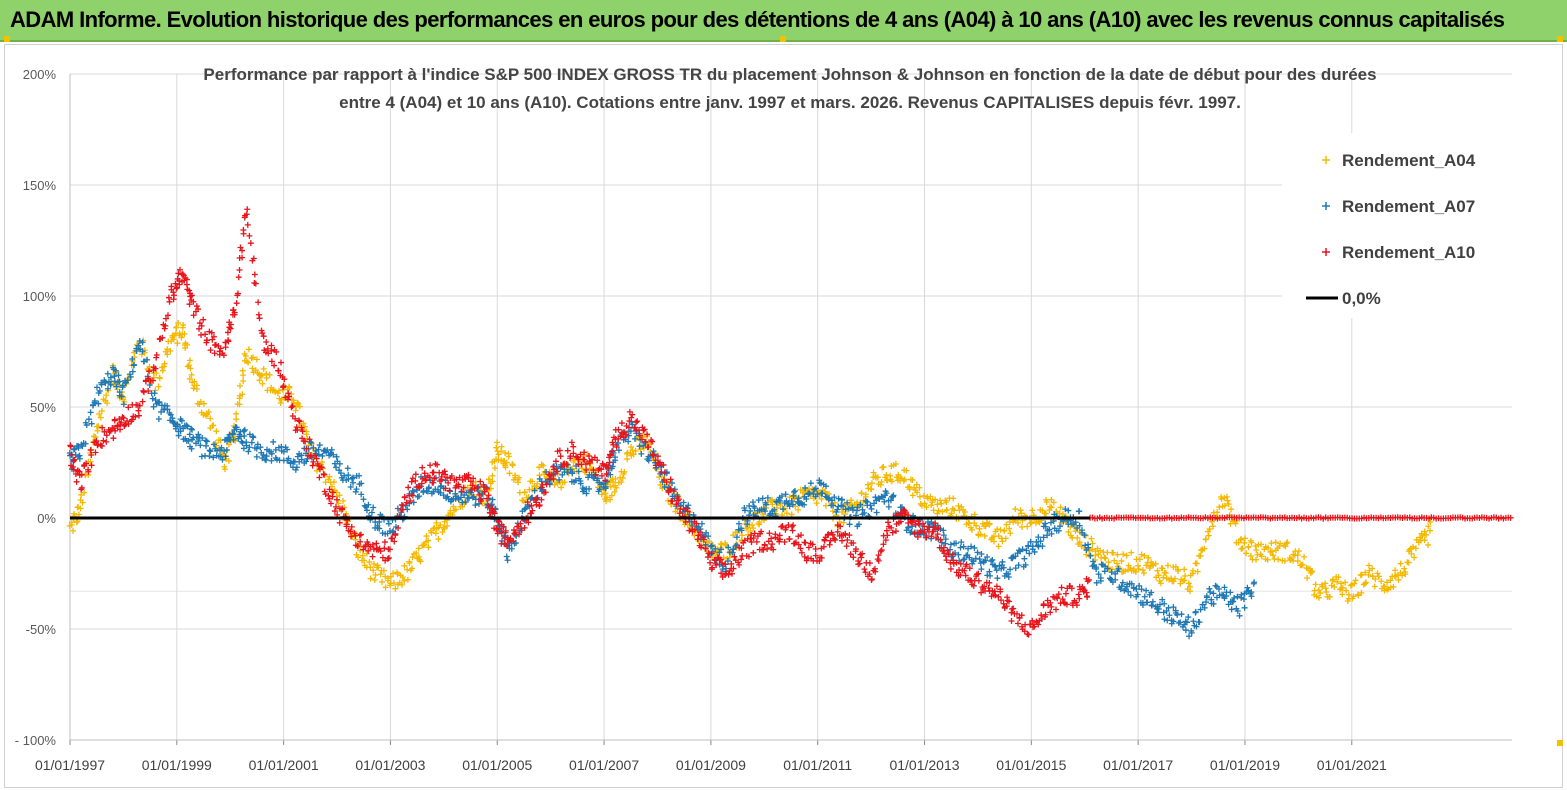 This screenshot has height=790, width=1567. Describe the element at coordinates (41, 629) in the screenshot. I see `y-tick-label: -50%` at that location.